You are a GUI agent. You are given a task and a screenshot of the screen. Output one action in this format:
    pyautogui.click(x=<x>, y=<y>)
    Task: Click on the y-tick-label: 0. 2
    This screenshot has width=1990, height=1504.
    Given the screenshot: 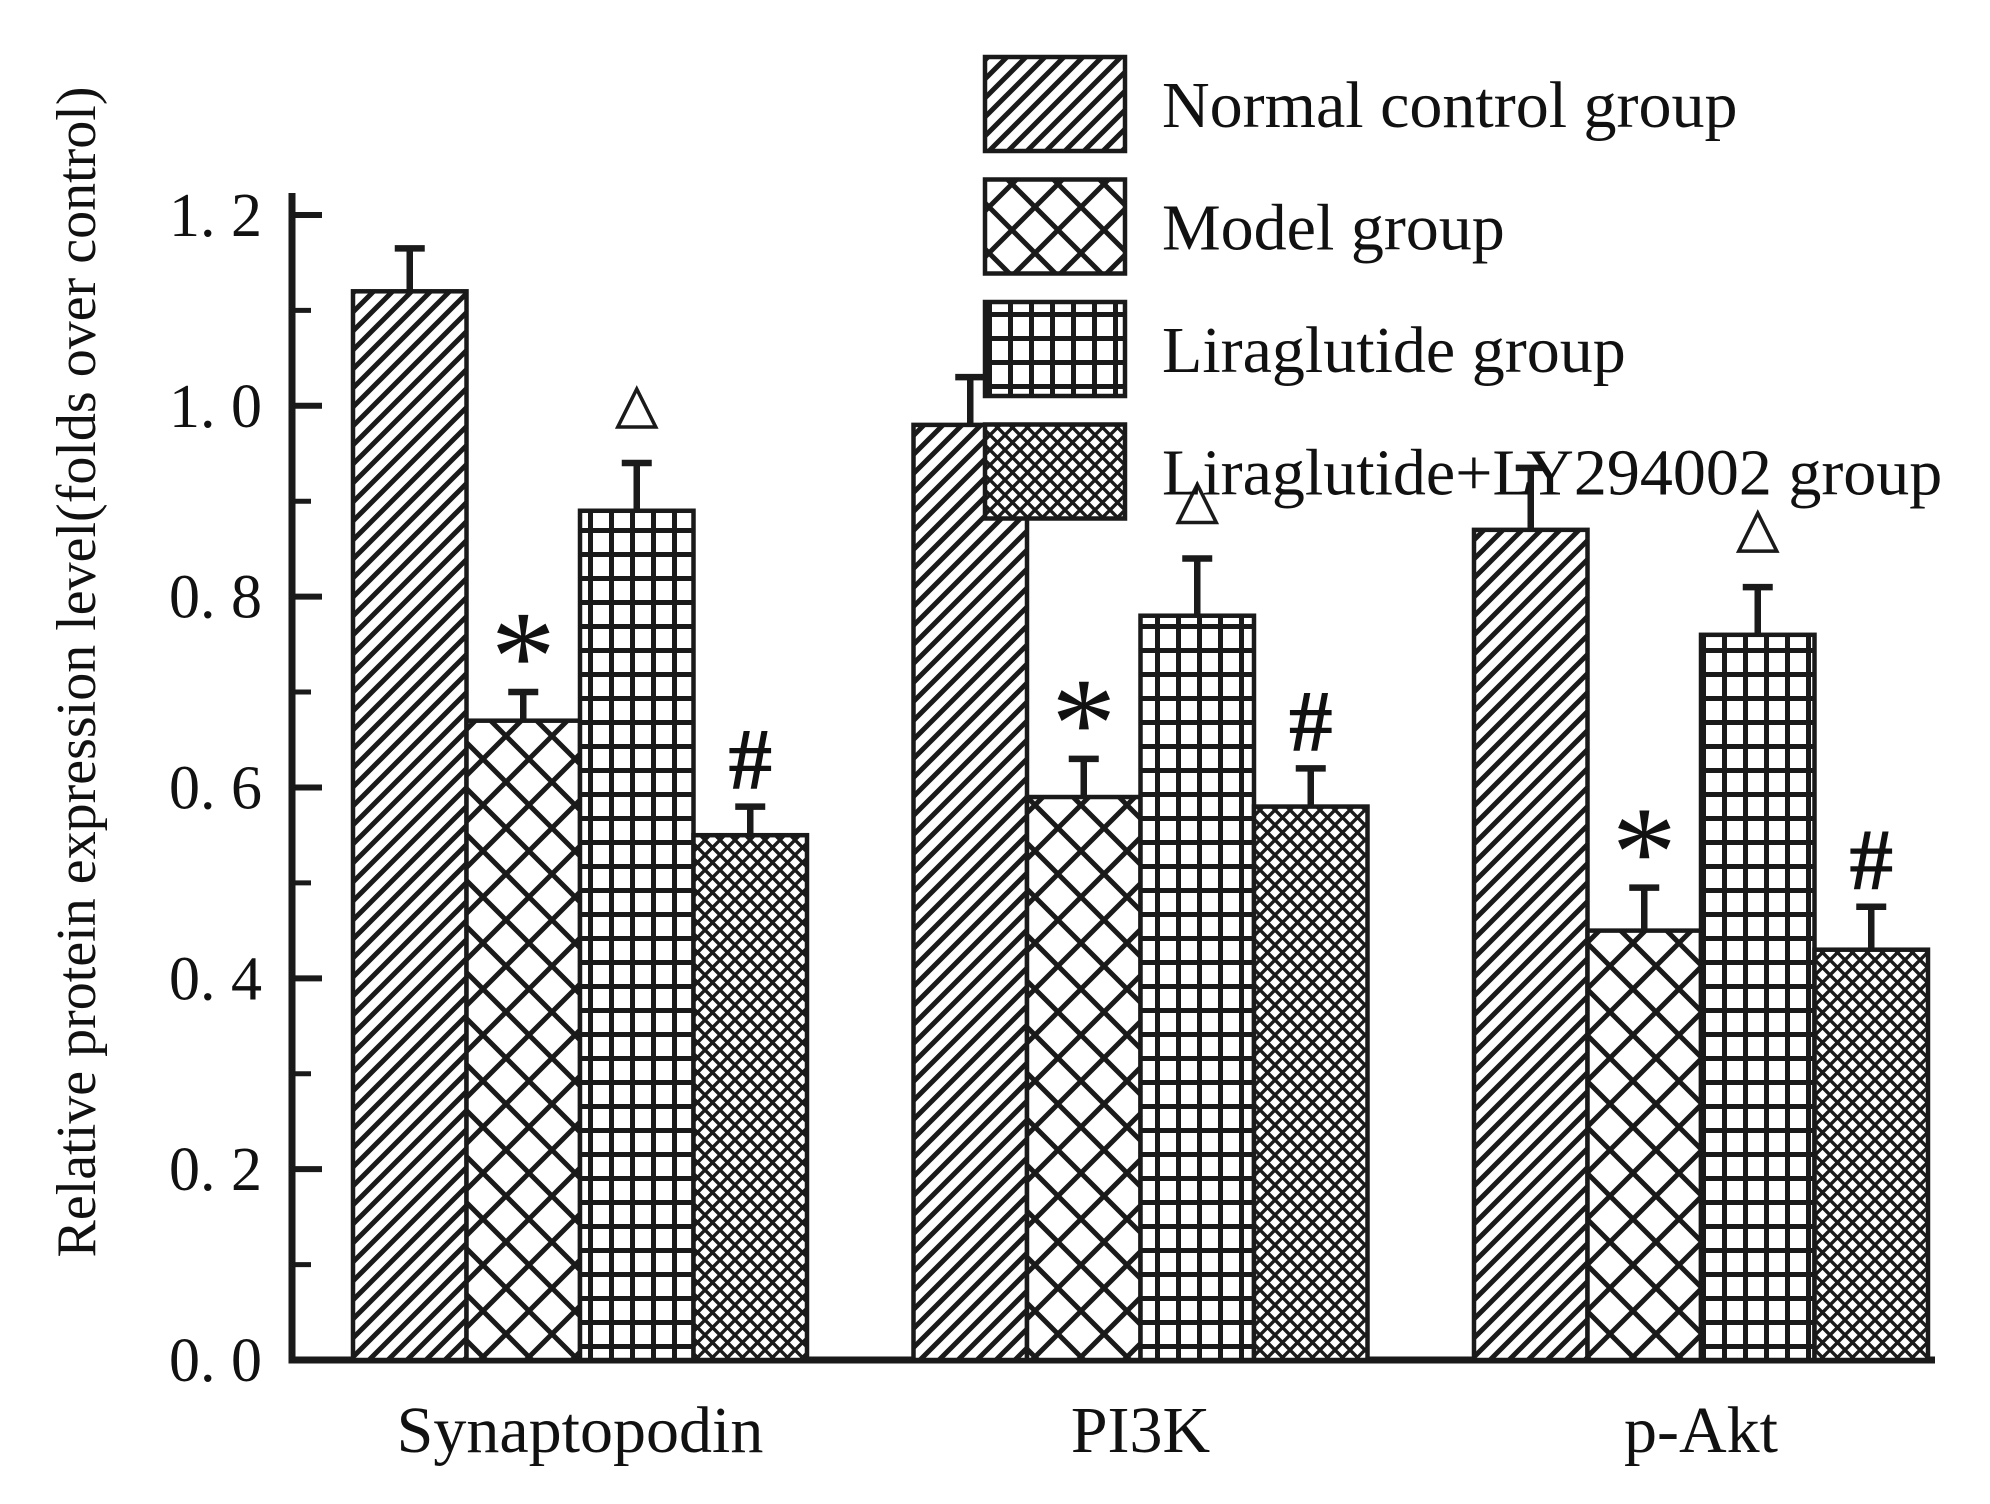 What is the action you would take?
    pyautogui.click(x=215, y=1170)
    